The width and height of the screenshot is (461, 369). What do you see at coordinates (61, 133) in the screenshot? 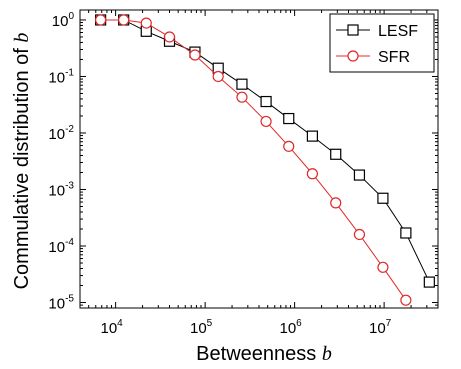
I see `y-tick-label: 10⁻²` at bounding box center [61, 133].